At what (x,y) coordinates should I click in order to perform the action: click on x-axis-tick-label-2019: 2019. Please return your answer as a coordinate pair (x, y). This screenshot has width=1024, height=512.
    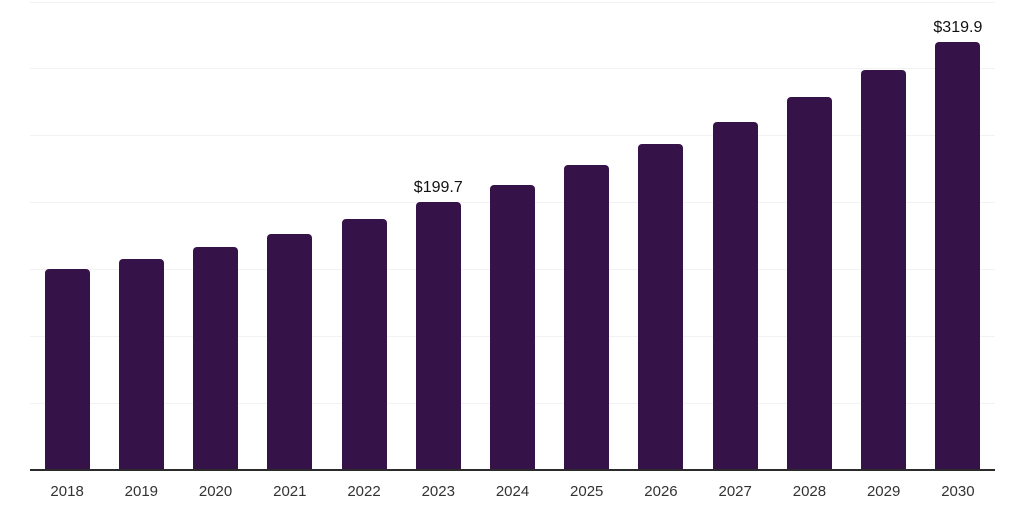
    Looking at the image, I should click on (141, 491).